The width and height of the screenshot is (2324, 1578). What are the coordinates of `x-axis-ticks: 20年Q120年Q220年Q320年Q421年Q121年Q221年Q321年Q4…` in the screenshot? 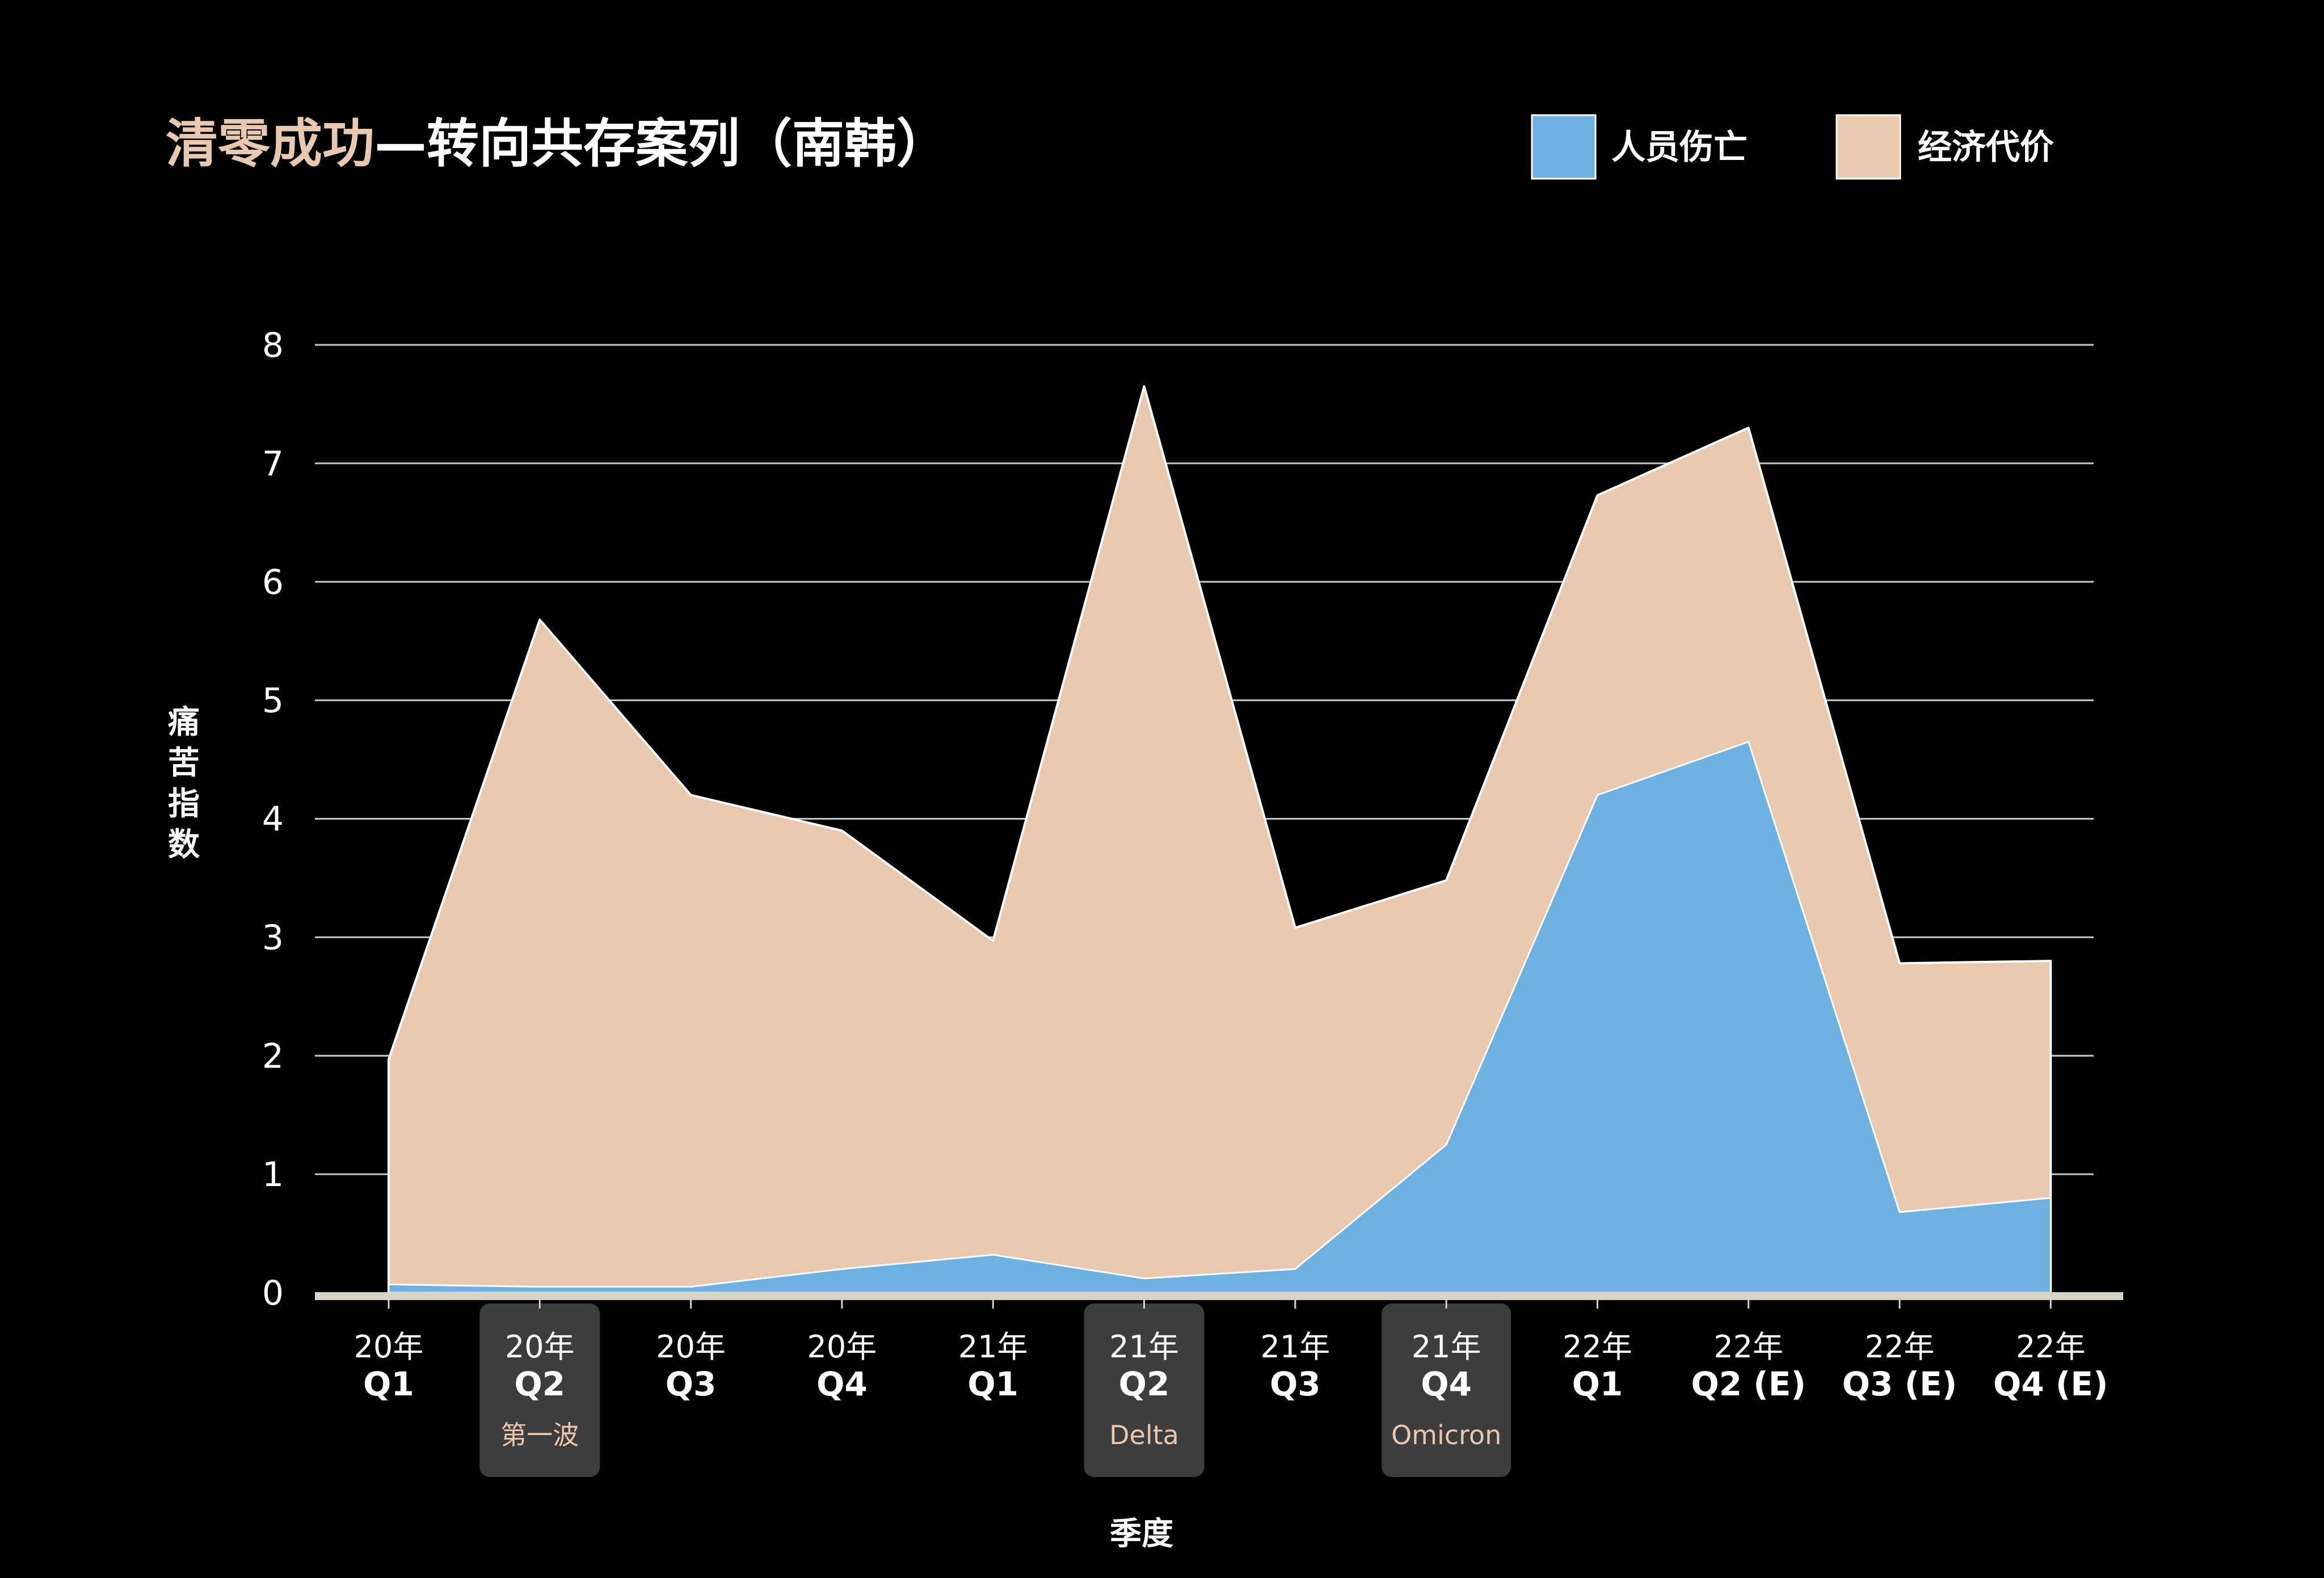 It's located at (1231, 1351).